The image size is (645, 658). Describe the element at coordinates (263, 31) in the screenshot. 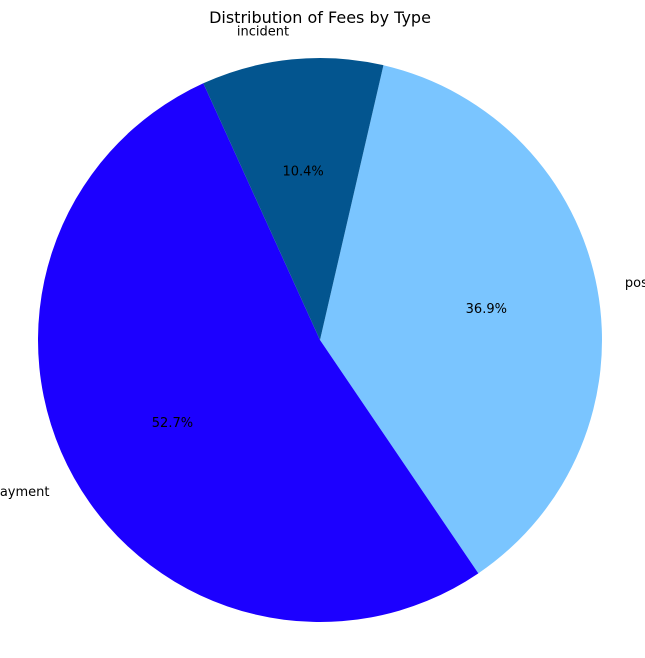

I see `slice-label-incident: incident` at that location.